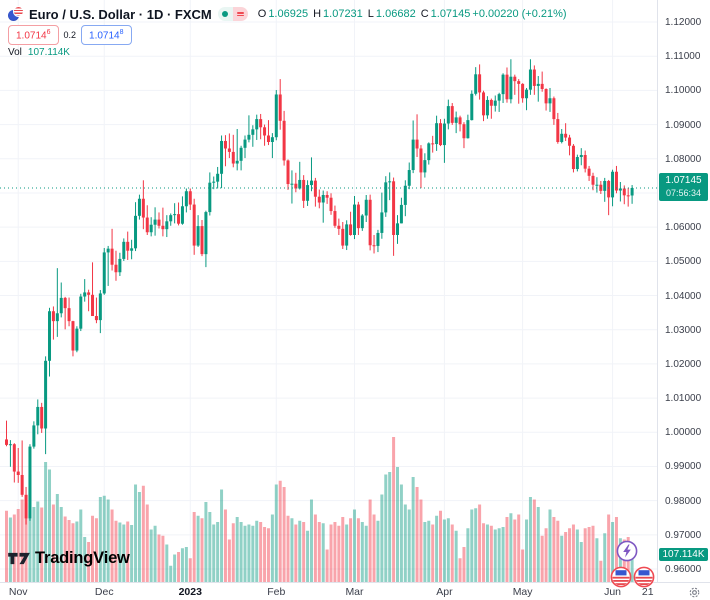  I want to click on volume-axis-badge: 107.114K, so click(683, 555).